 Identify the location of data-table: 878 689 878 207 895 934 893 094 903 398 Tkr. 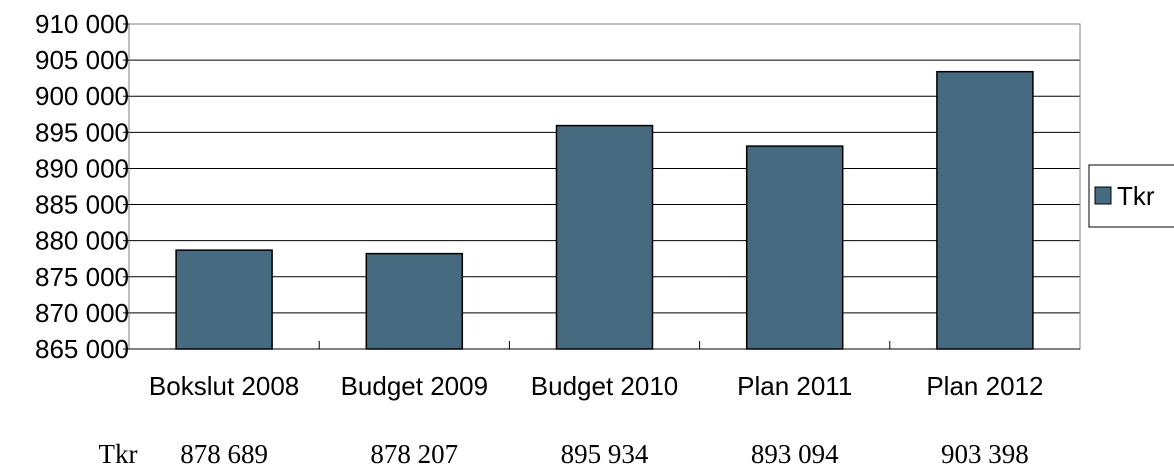
(564, 454).